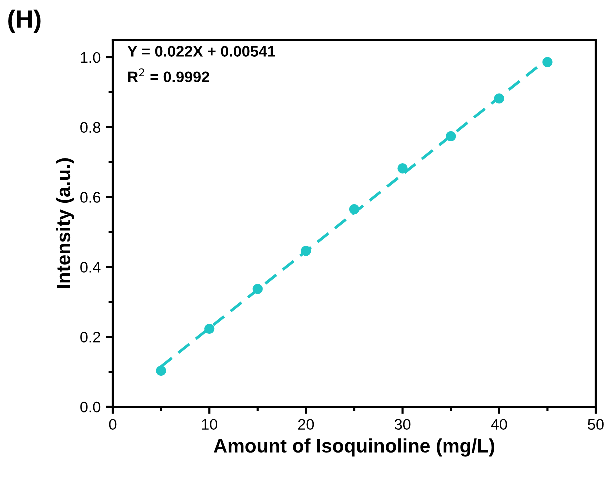  Describe the element at coordinates (113, 424) in the screenshot. I see `x-tick-label: 0` at that location.